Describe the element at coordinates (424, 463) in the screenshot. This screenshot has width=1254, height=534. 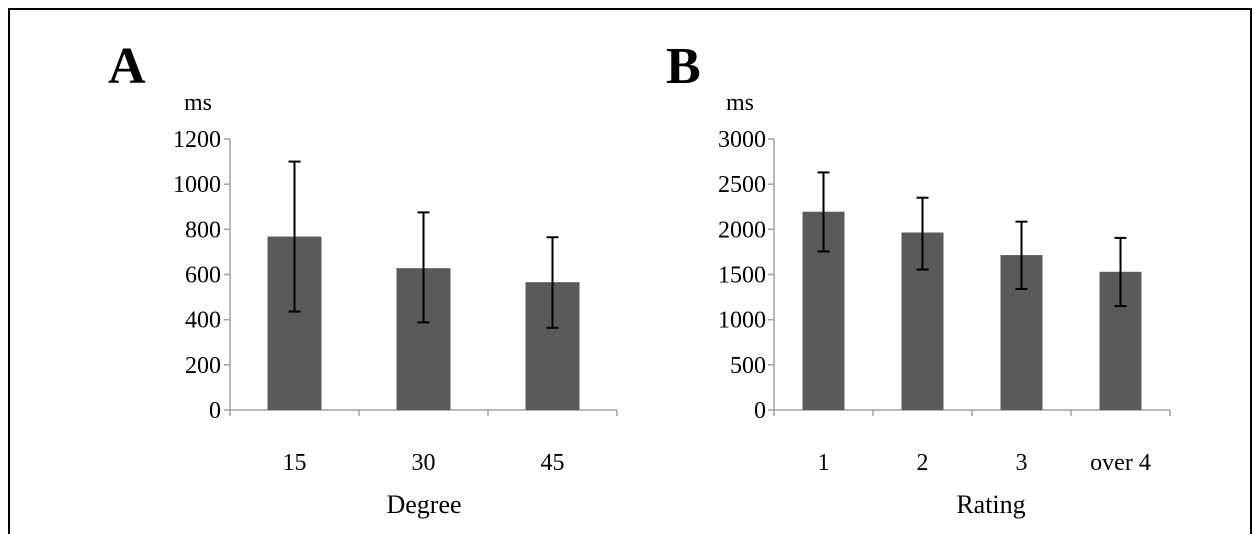
I see `panel-a-category-label: 30` at that location.